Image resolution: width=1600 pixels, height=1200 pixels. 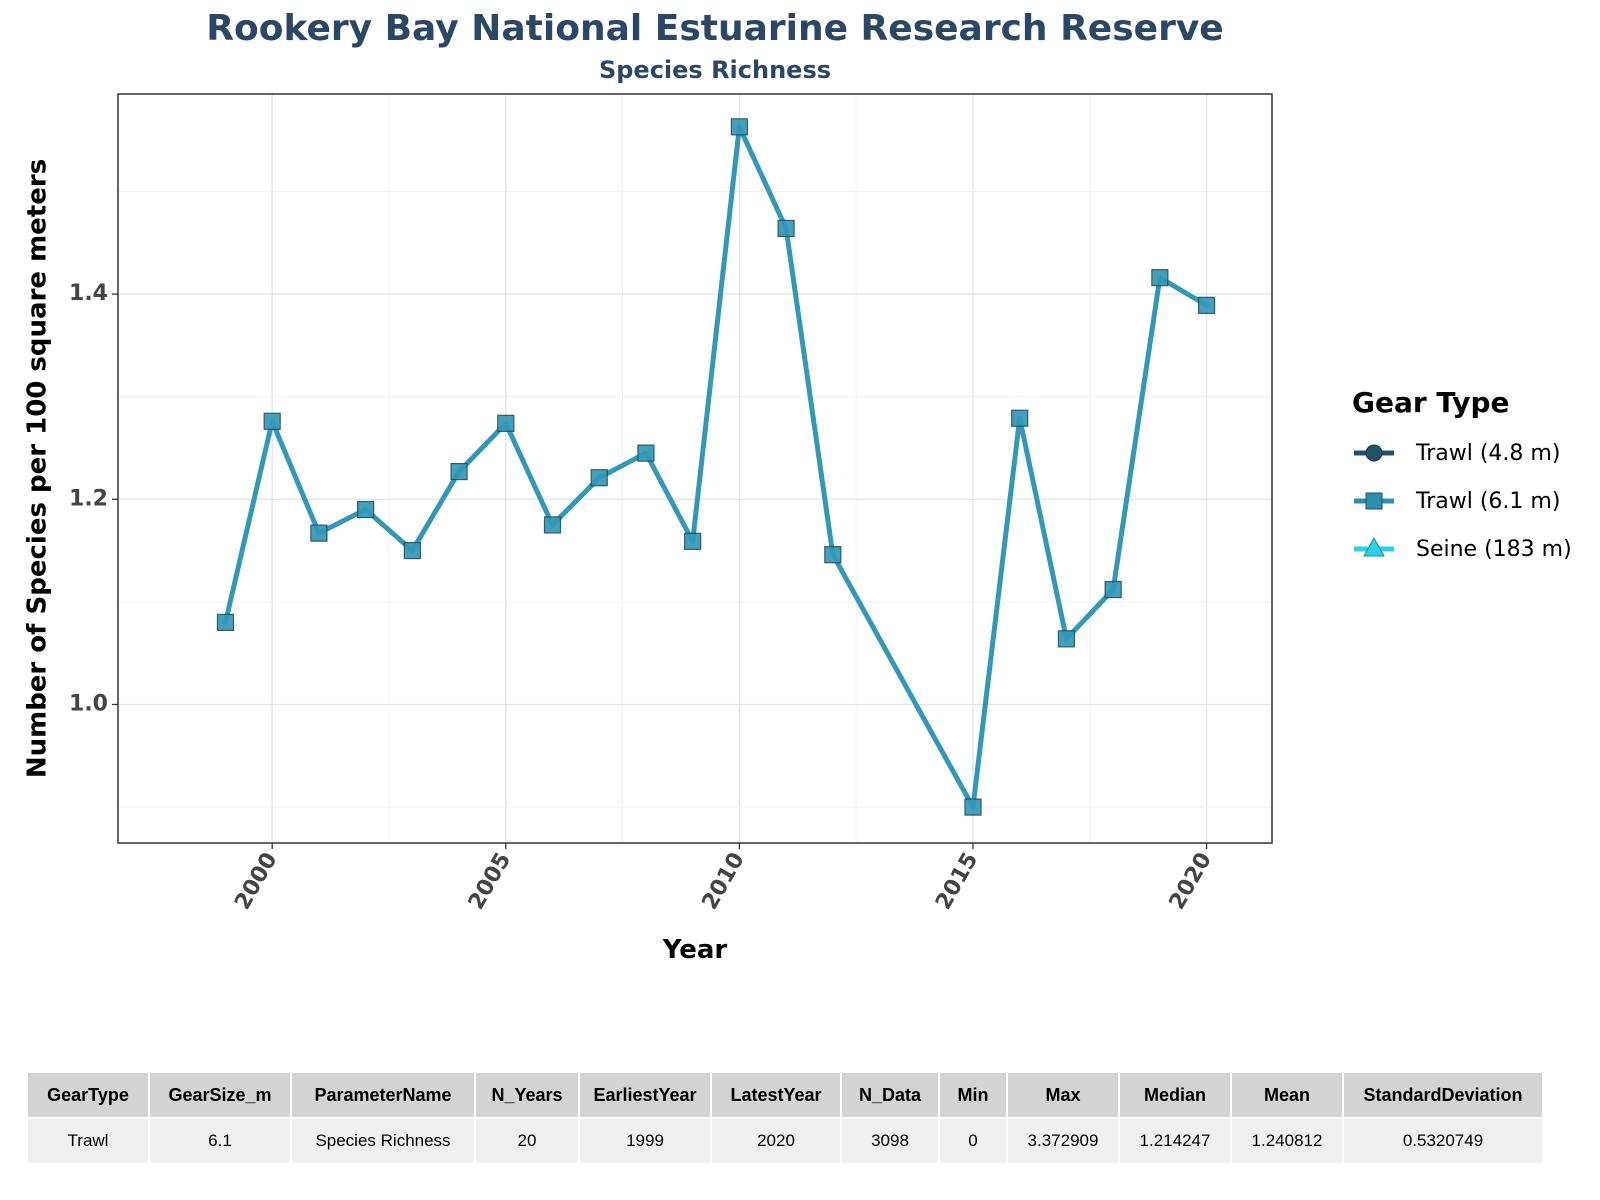 I want to click on triangle-marker-icon, so click(x=1374, y=546).